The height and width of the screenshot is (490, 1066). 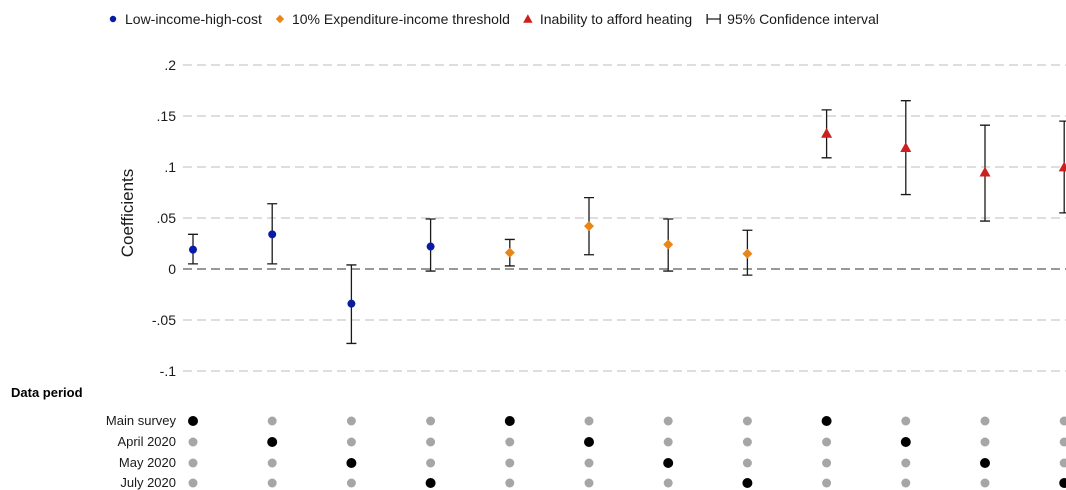 What do you see at coordinates (164, 320) in the screenshot?
I see `y-tick-label: -.05` at bounding box center [164, 320].